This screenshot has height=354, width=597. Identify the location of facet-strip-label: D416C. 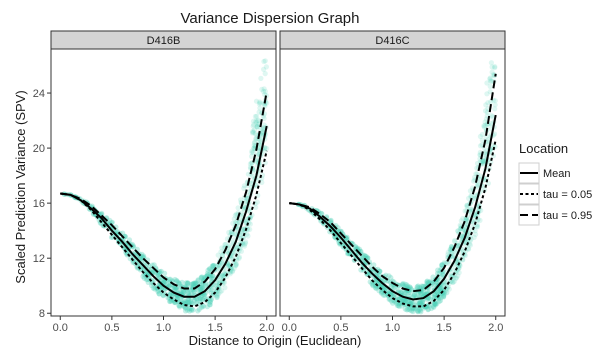
(392, 41).